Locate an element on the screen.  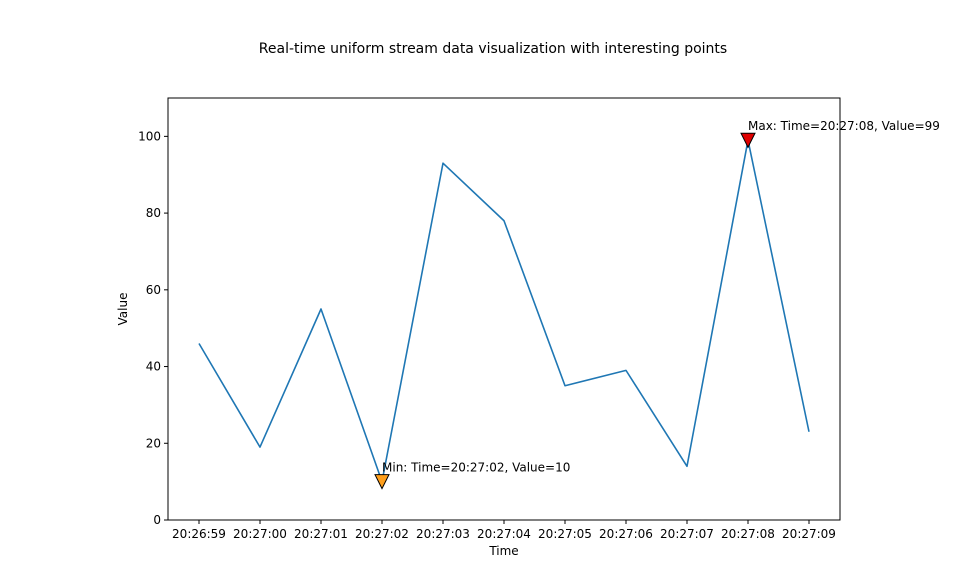
x-tick-label: 20:27:04 is located at coordinates (504, 534).